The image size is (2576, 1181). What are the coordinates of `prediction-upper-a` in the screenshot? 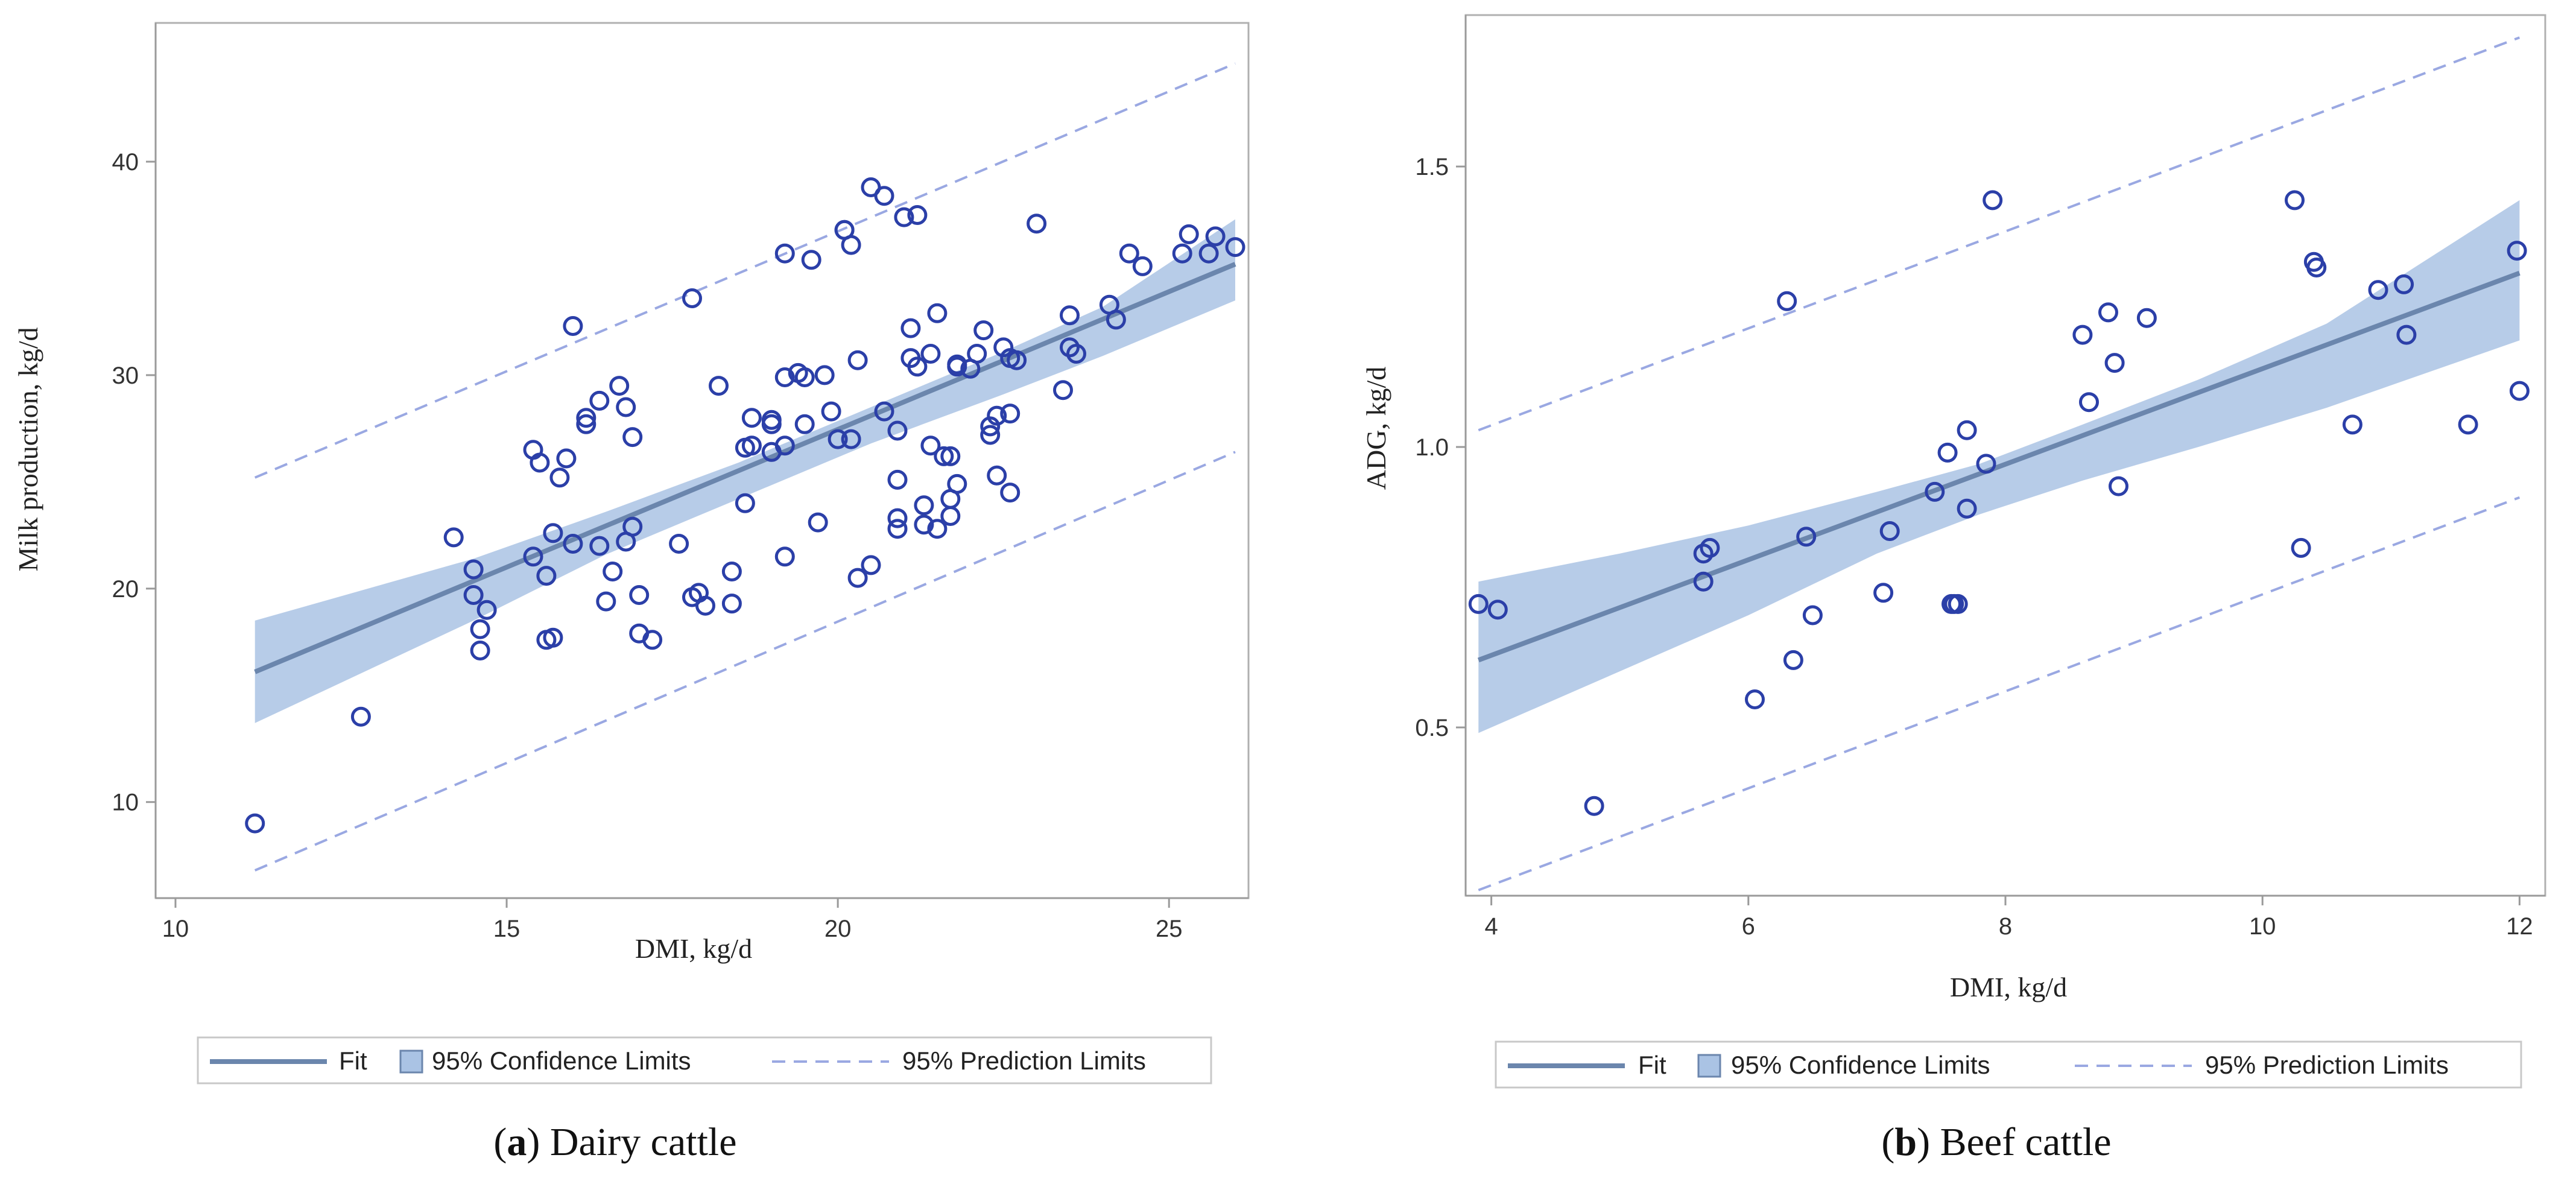 It's located at (745, 270).